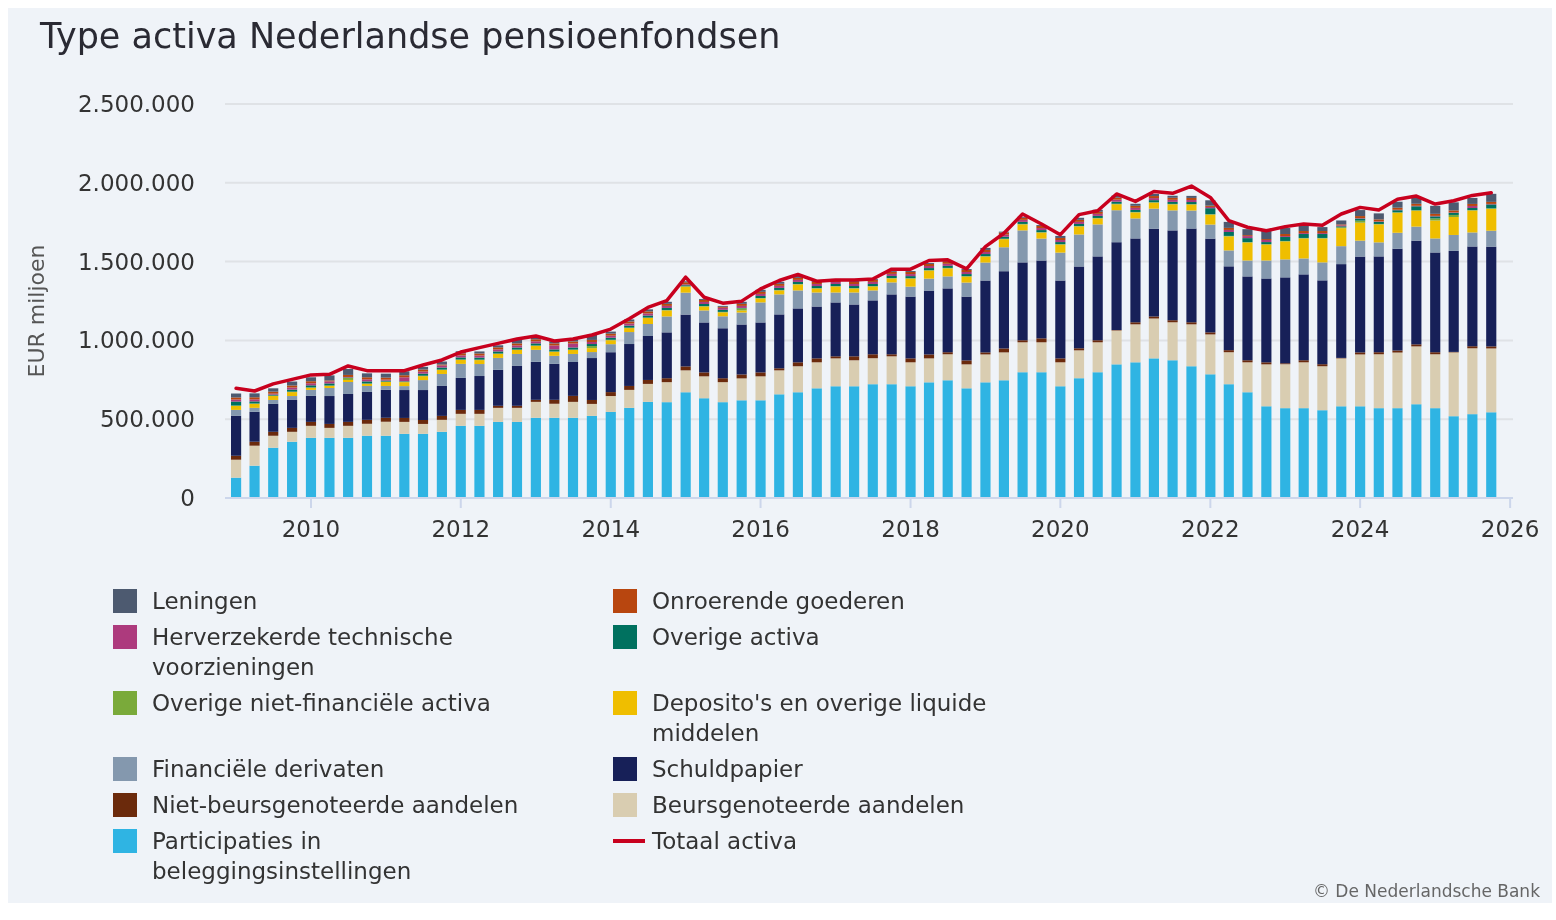 This screenshot has width=1556, height=920. Describe the element at coordinates (1426, 891) in the screenshot. I see `text: © De Nederlandsche Bank` at that location.